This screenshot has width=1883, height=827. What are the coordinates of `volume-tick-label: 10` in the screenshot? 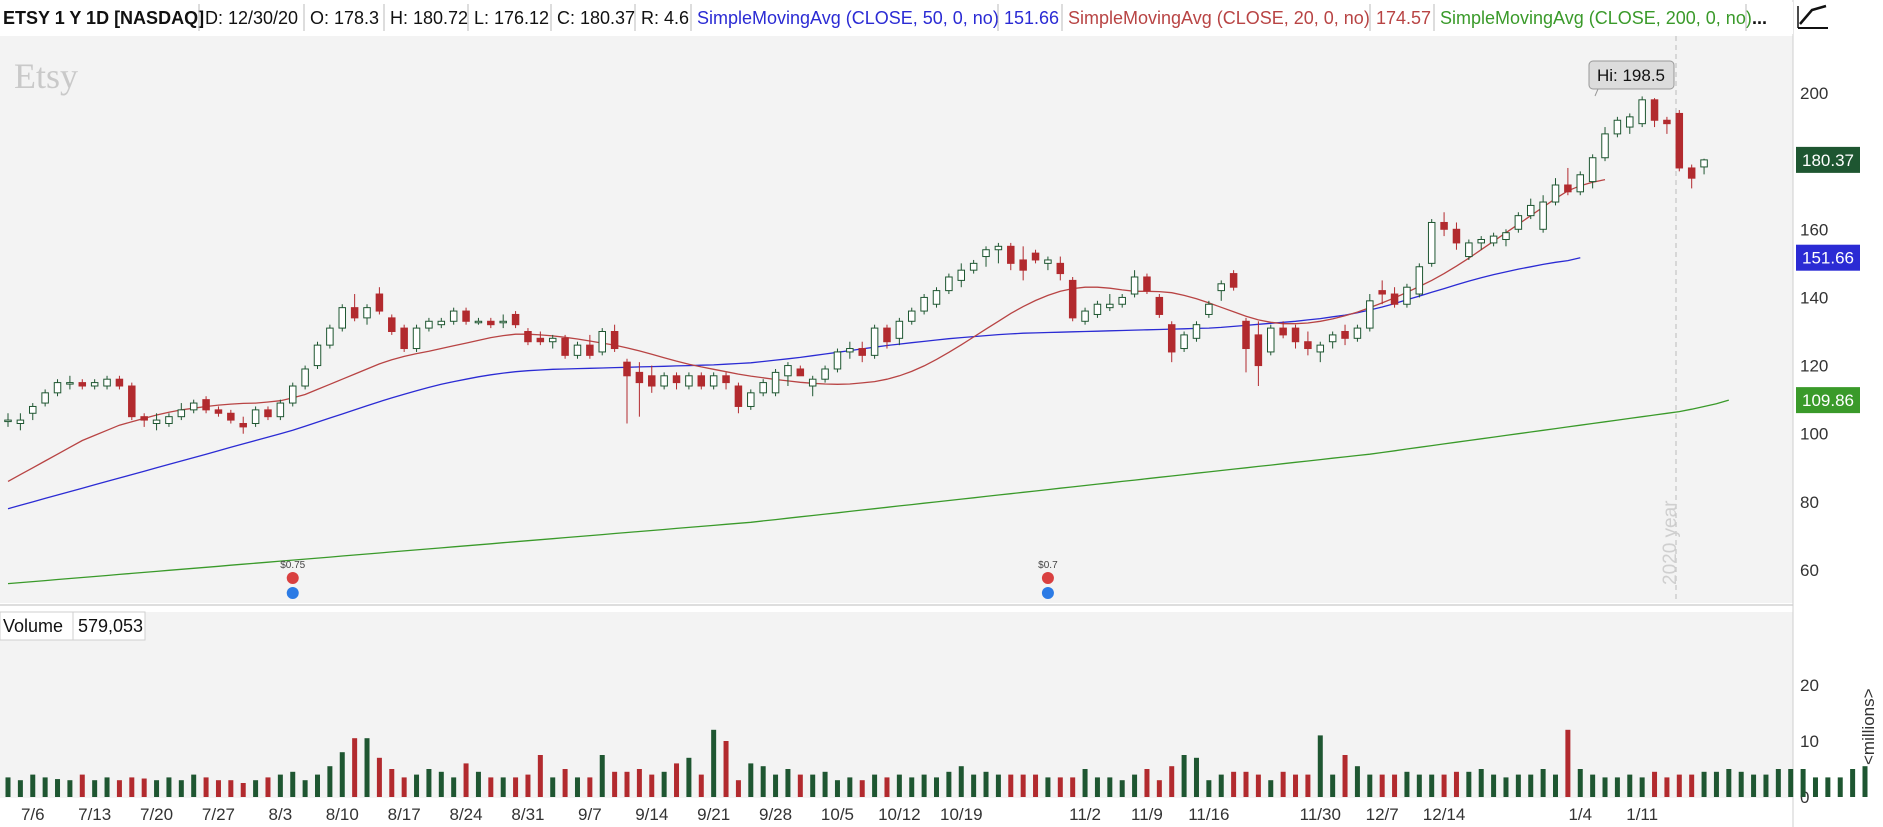 It's located at (1809, 741).